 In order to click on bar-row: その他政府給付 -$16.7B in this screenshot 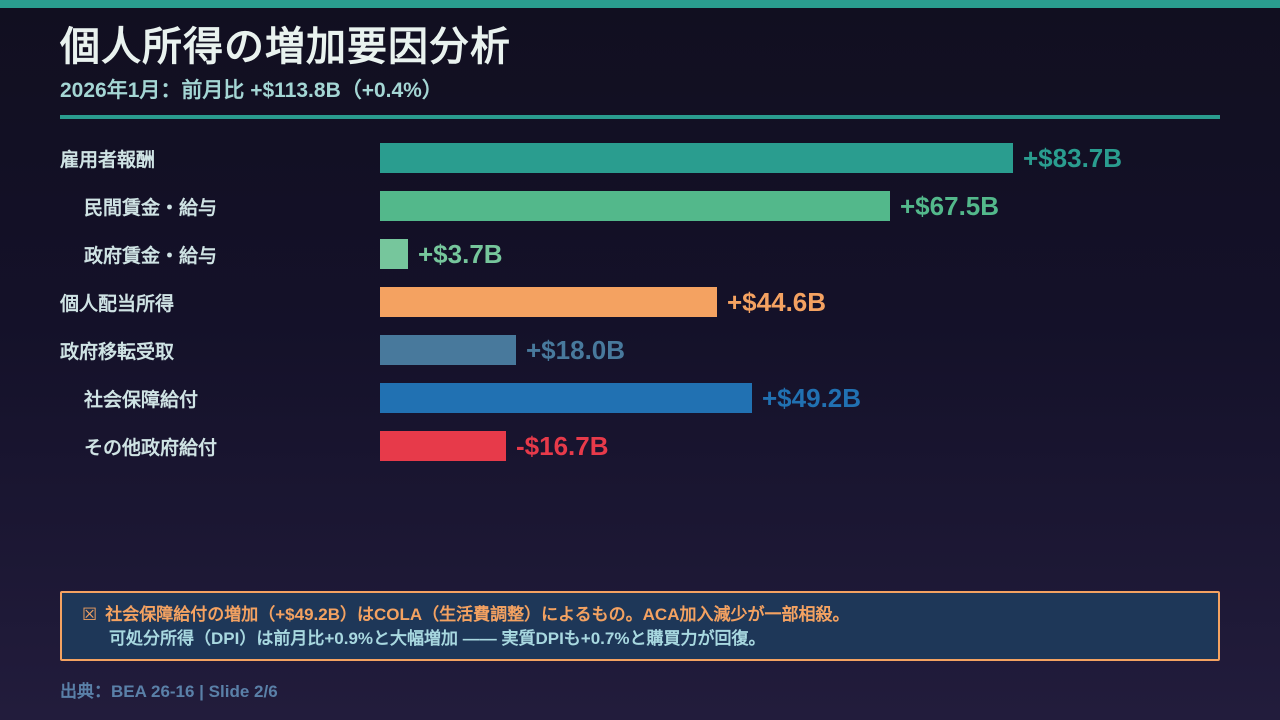, I will do `click(640, 446)`.